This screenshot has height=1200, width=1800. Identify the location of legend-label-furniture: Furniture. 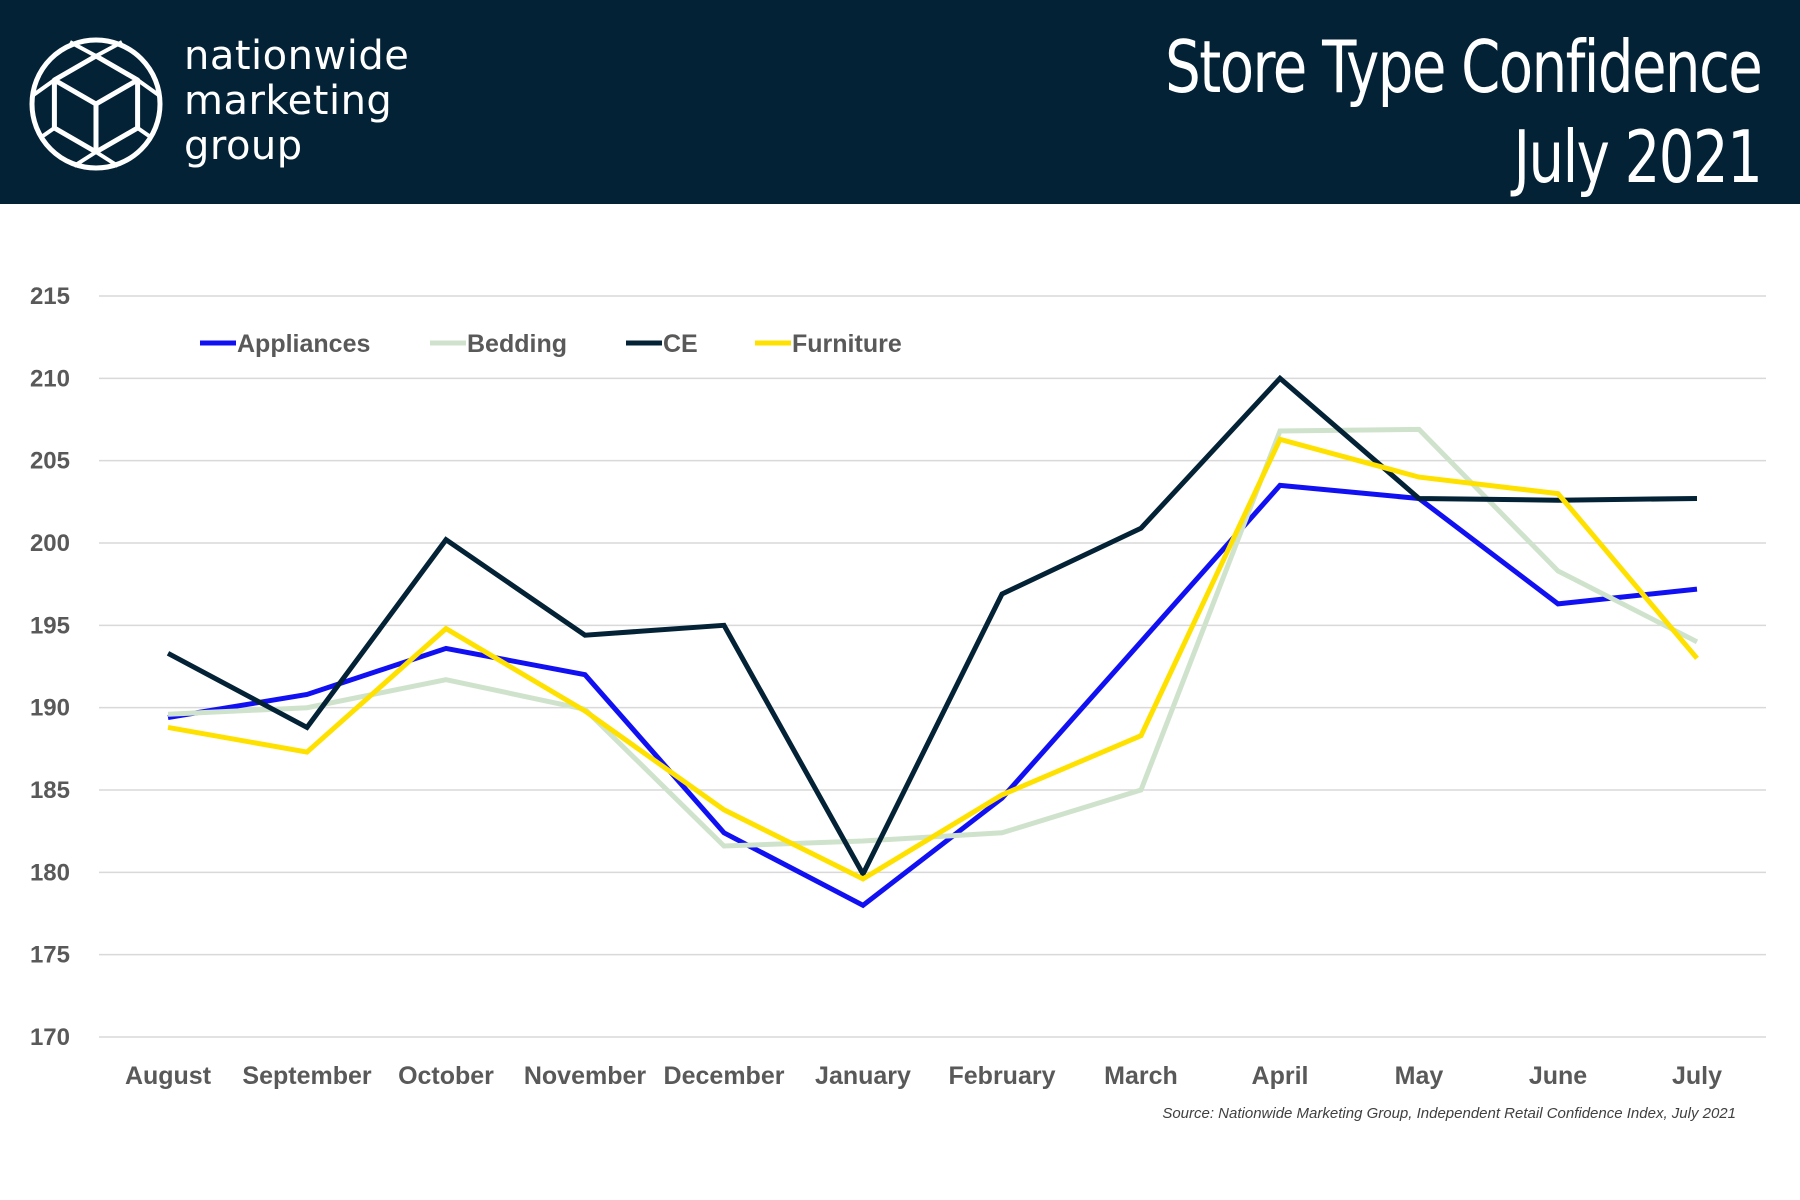
(847, 344).